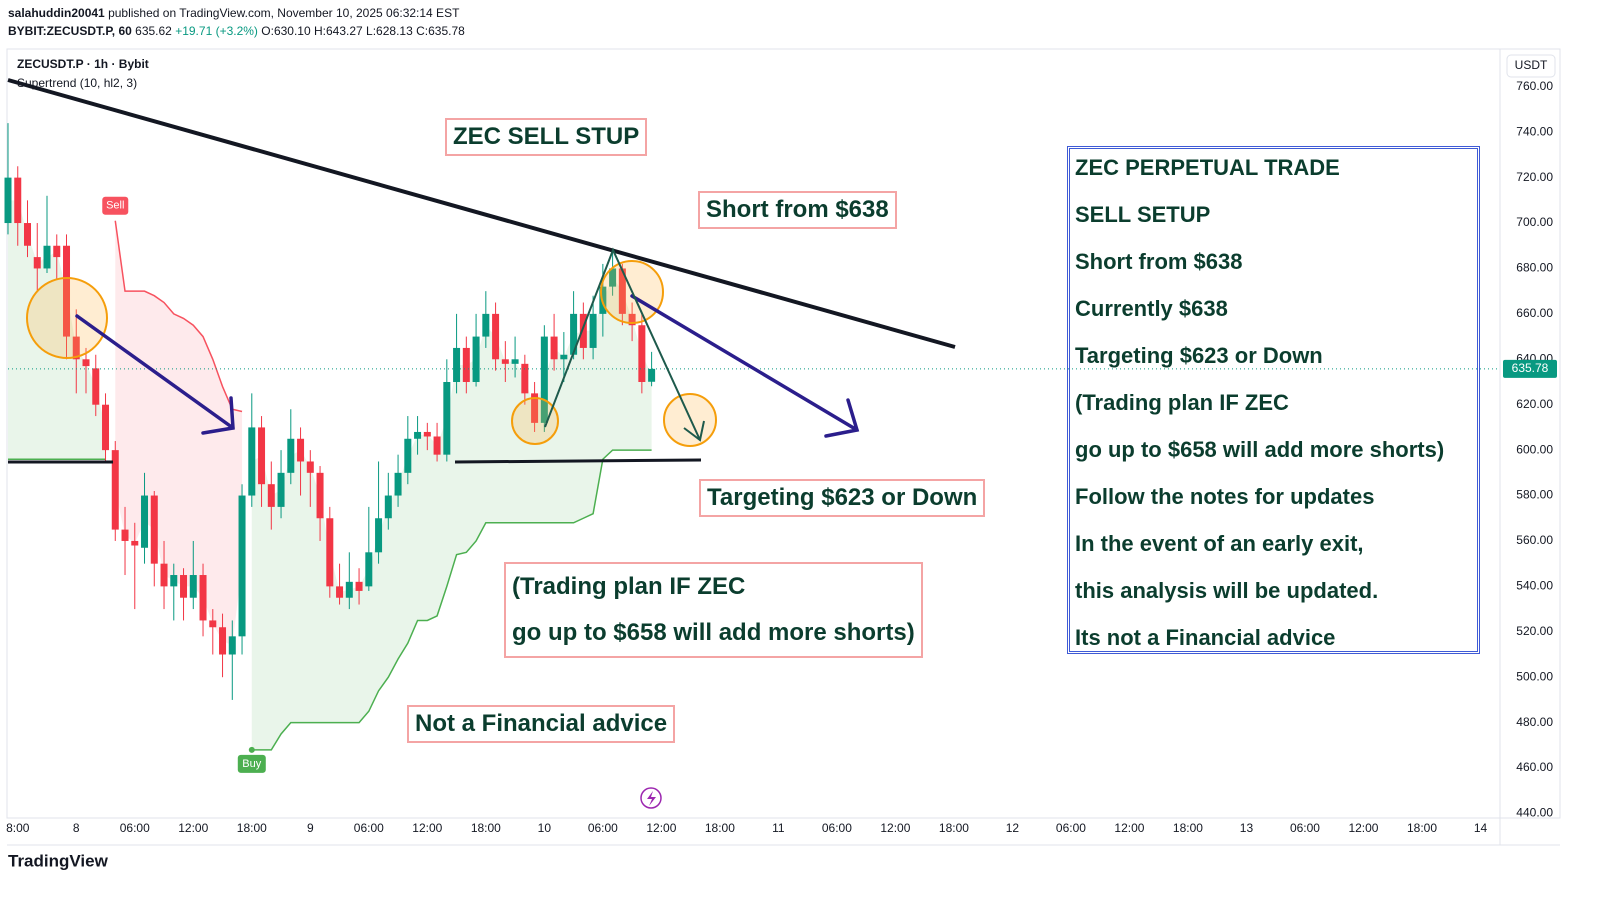 The image size is (1601, 902). What do you see at coordinates (1207, 167) in the screenshot?
I see `note-line: ZEC PERPETUAL TRADE` at bounding box center [1207, 167].